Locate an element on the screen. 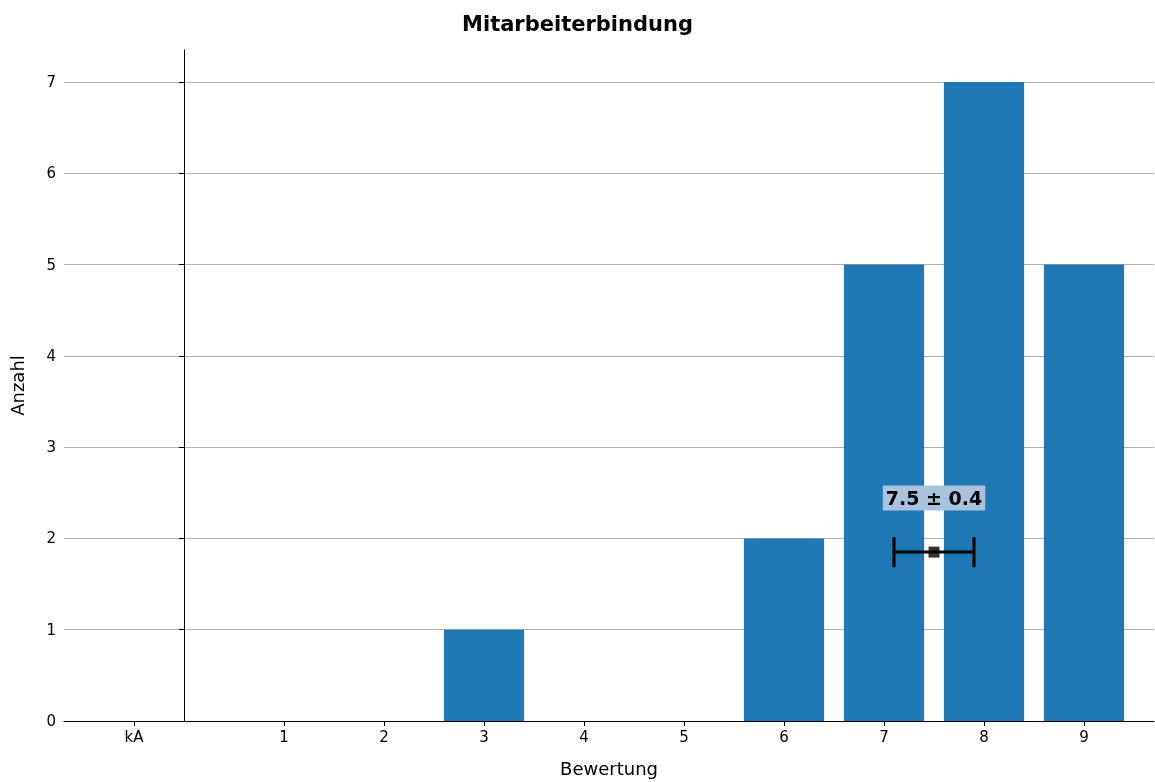 This screenshot has height=782, width=1155. y-tick-label: 6 is located at coordinates (51, 173).